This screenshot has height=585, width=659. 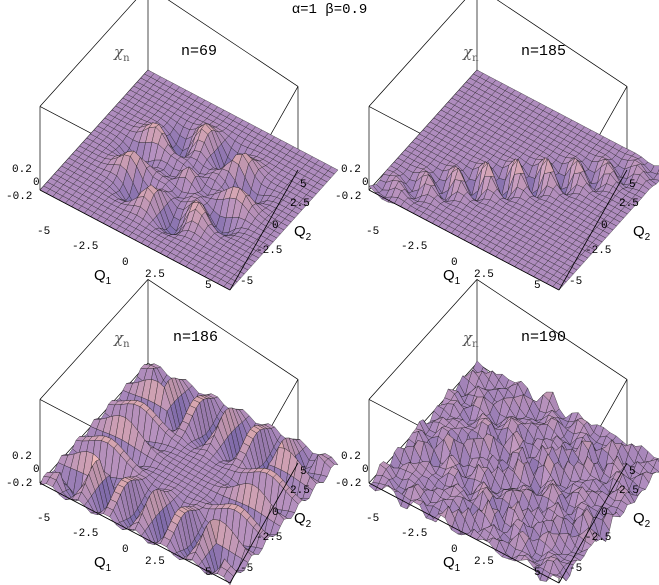 I want to click on n-label: n=185, so click(x=544, y=51).